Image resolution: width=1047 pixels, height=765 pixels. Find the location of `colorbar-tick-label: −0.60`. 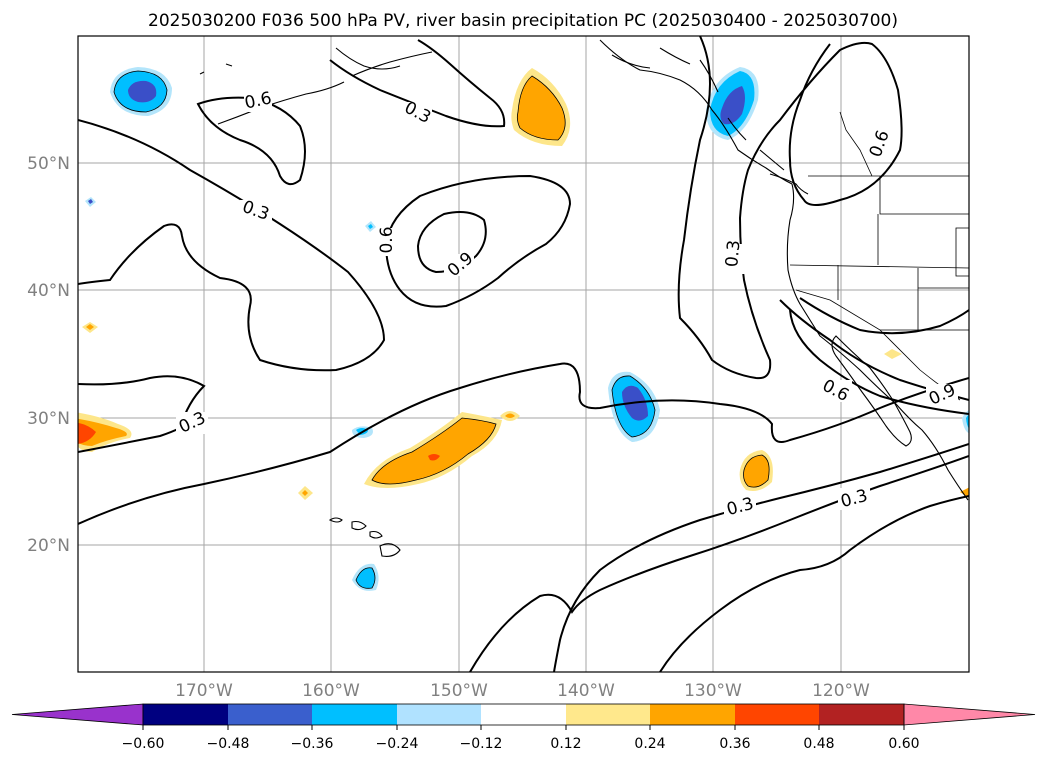

colorbar-tick-label: −0.60 is located at coordinates (143, 744).